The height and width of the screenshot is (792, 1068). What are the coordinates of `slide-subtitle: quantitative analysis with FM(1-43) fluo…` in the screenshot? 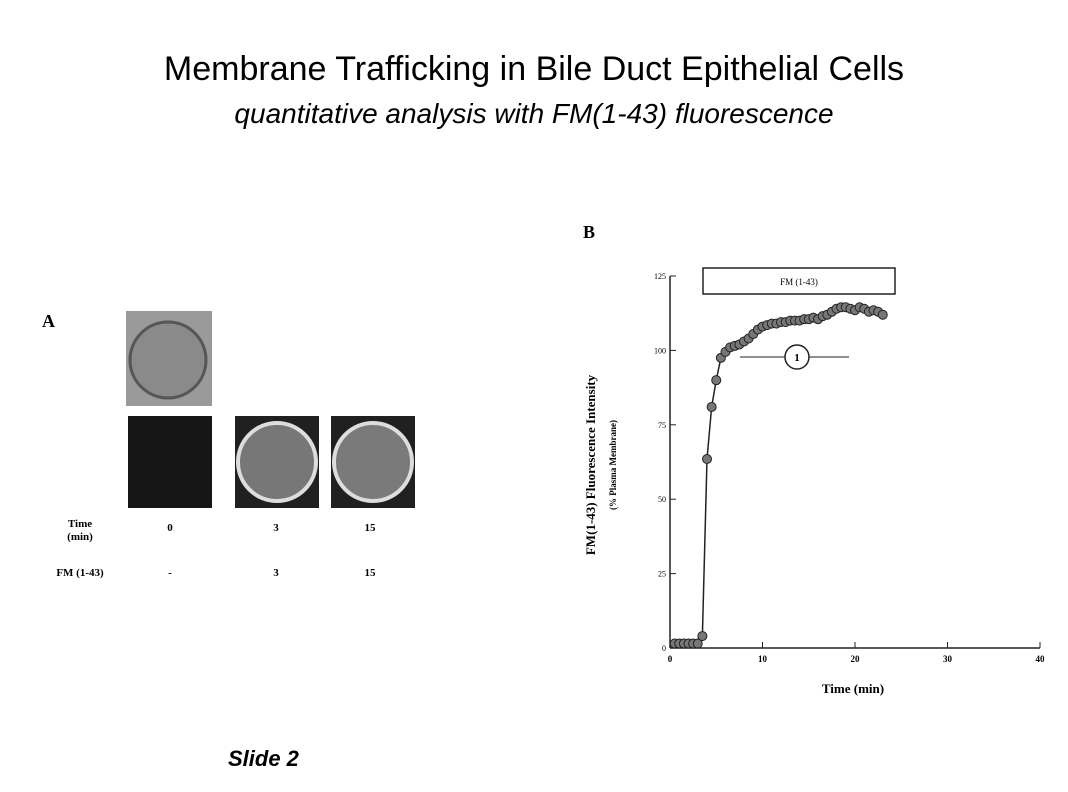 It's located at (533, 113).